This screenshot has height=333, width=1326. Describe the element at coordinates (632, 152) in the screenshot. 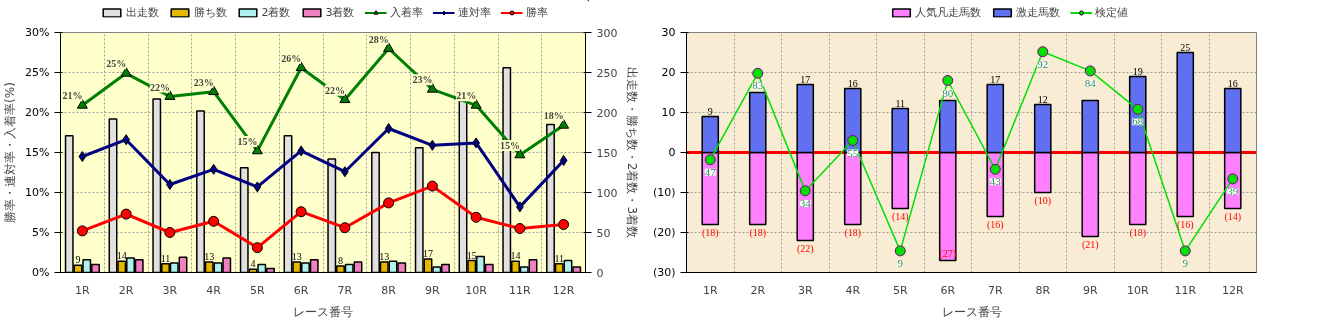

I see `y2-axis-title: 出走数・勝ち数・2着数・3着数` at that location.